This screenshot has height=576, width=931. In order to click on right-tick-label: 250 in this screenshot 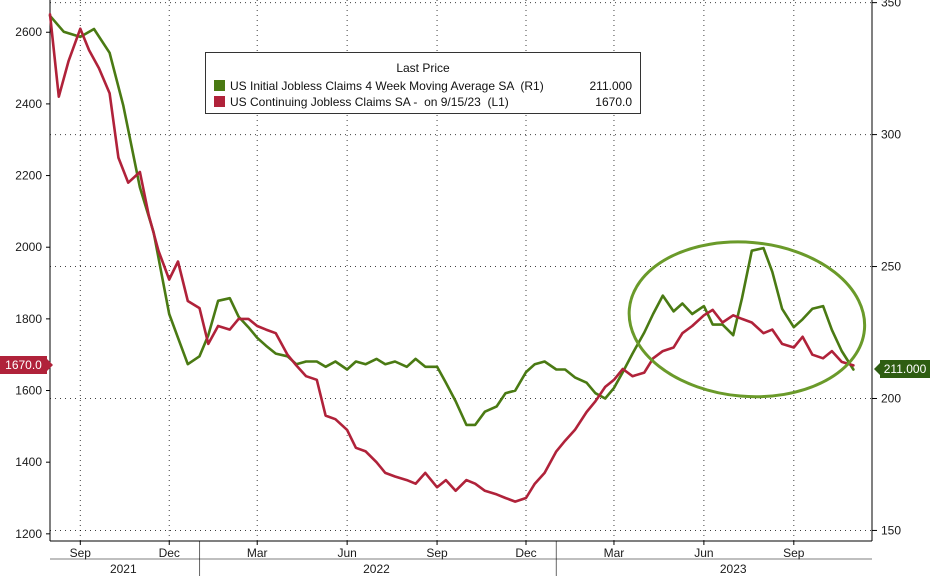, I will do `click(891, 267)`.